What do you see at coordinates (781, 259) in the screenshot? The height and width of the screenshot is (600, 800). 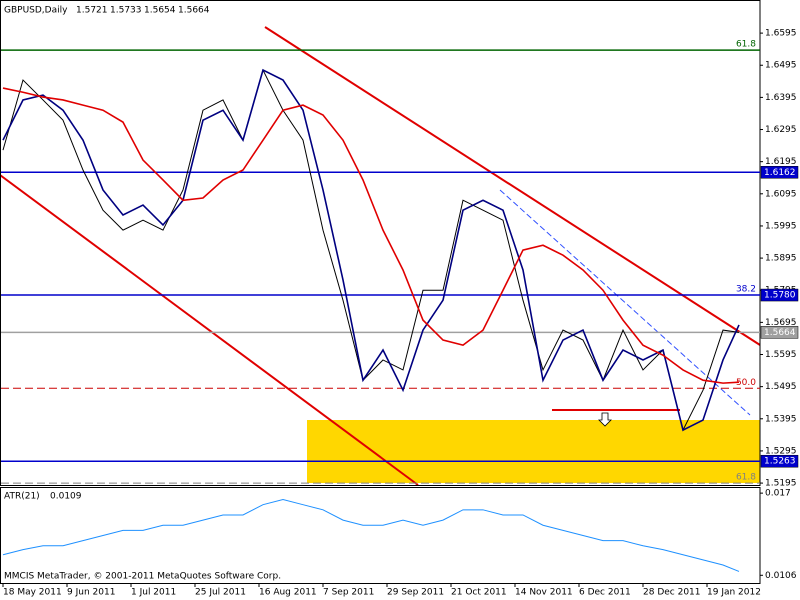 I see `y-tick-label: 1.5895` at bounding box center [781, 259].